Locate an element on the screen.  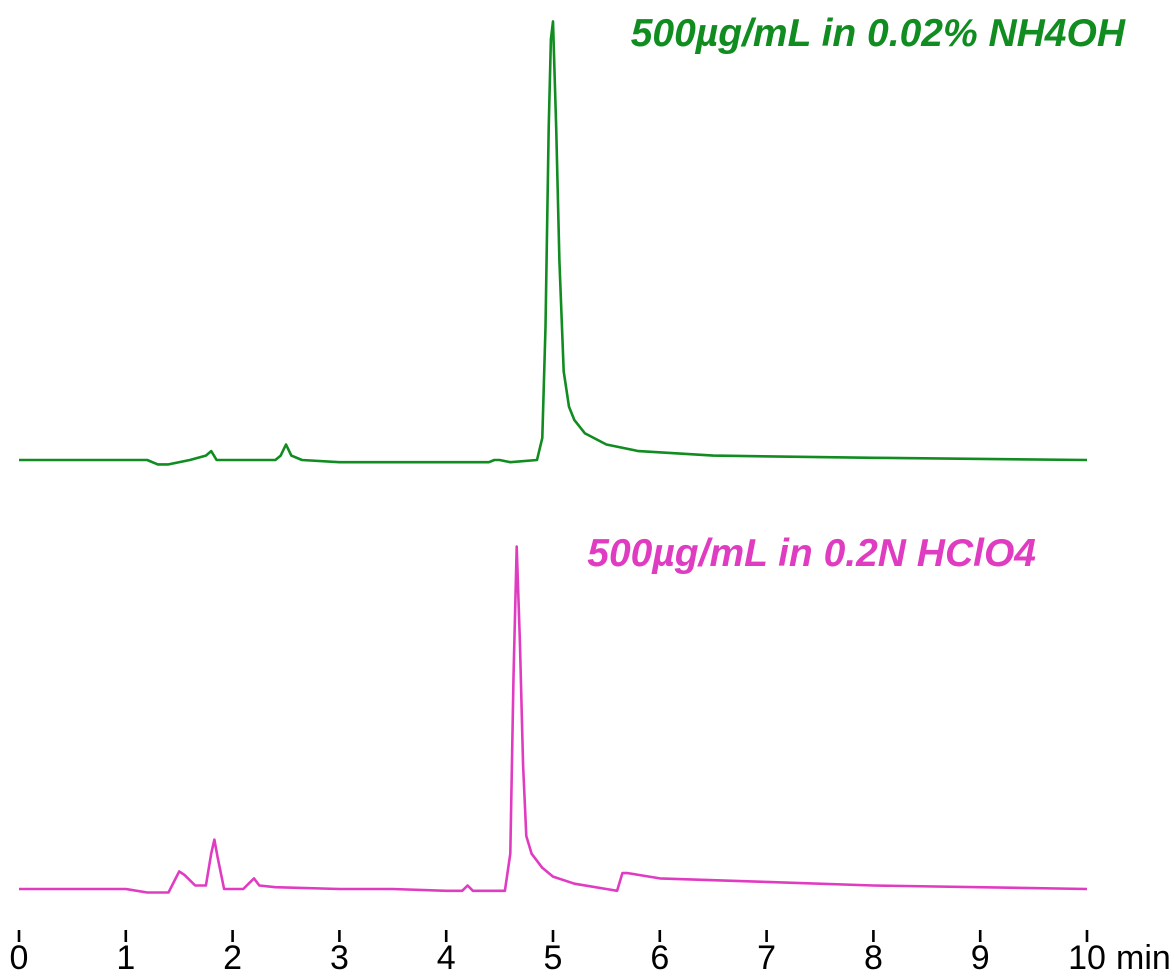
x-tick-label: 6 is located at coordinates (659, 958).